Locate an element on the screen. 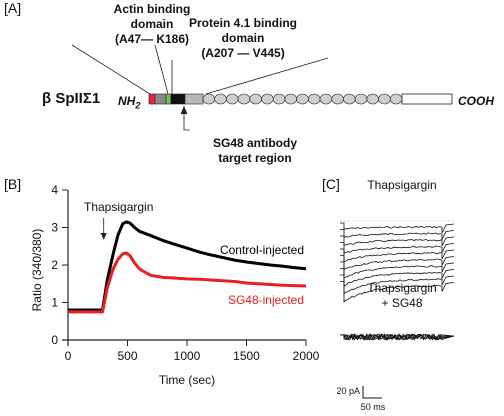 Image resolution: width=504 pixels, height=416 pixels. panel-c-bottom-label: Thapsigargin + SG48 is located at coordinates (402, 296).